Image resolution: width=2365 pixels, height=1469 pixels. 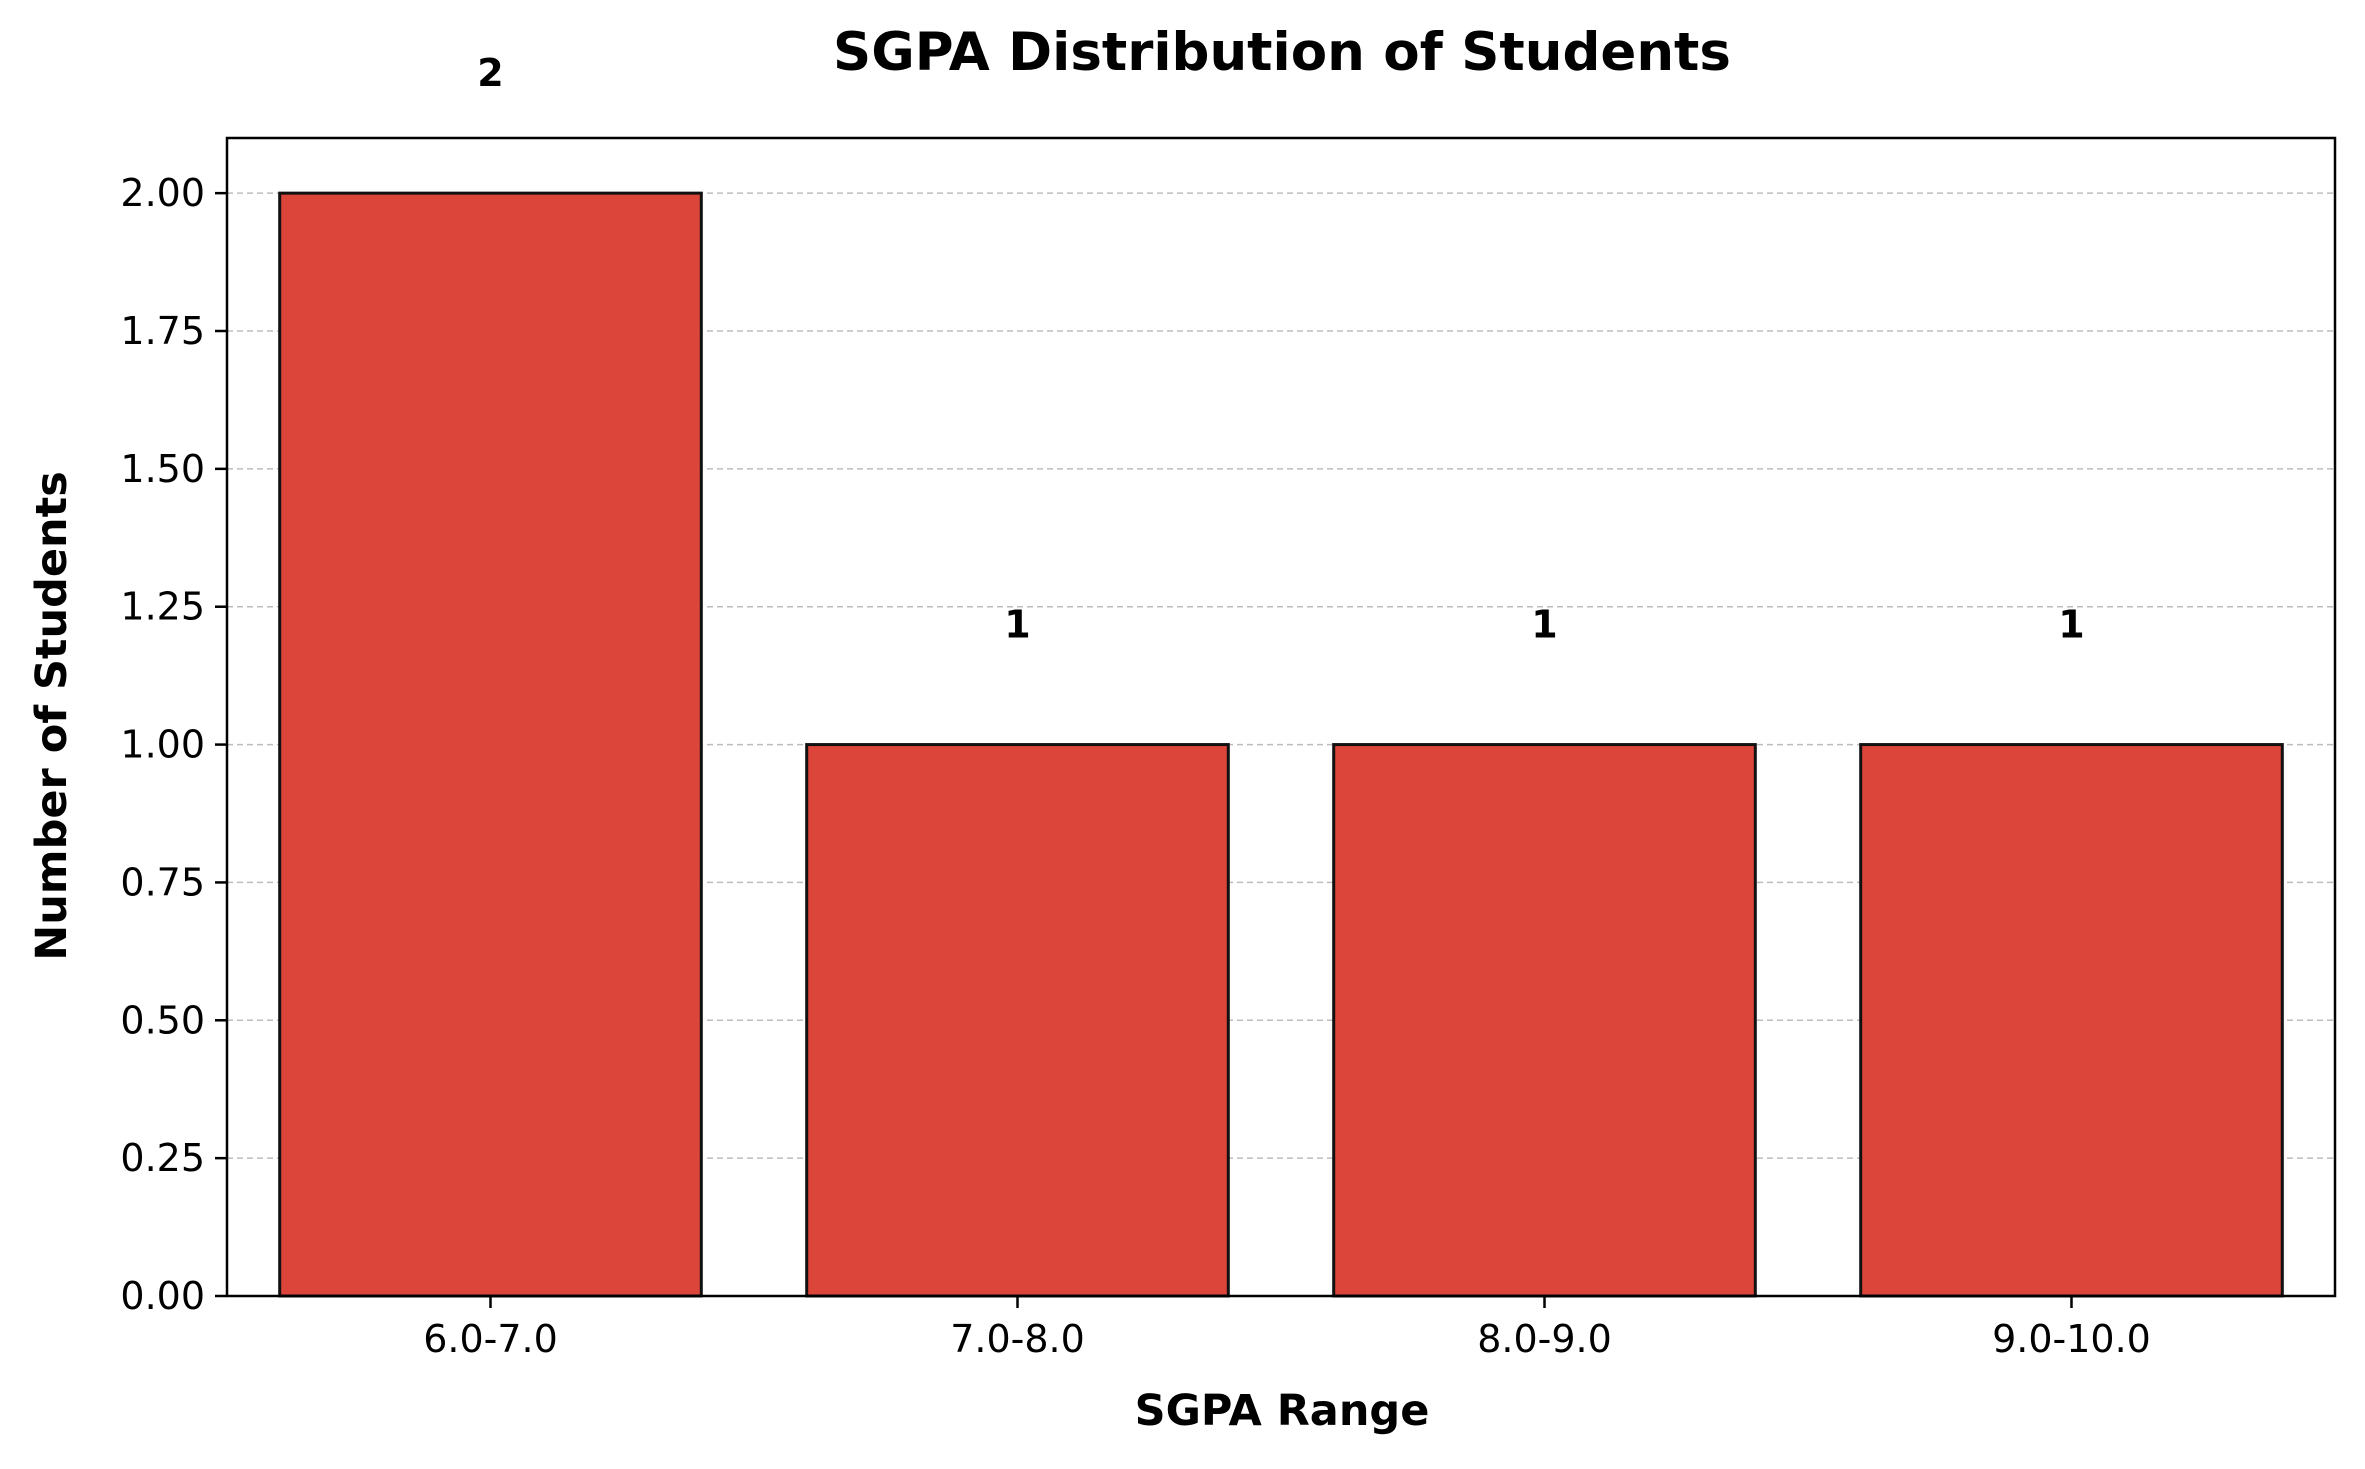 I want to click on y-tick-label: 0.25, so click(x=162, y=1158).